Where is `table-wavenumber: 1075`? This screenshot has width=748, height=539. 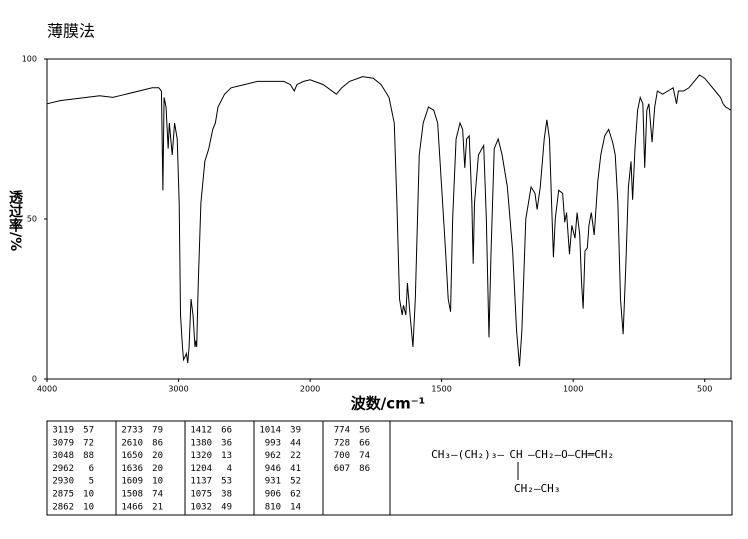
table-wavenumber: 1075 is located at coordinates (201, 495).